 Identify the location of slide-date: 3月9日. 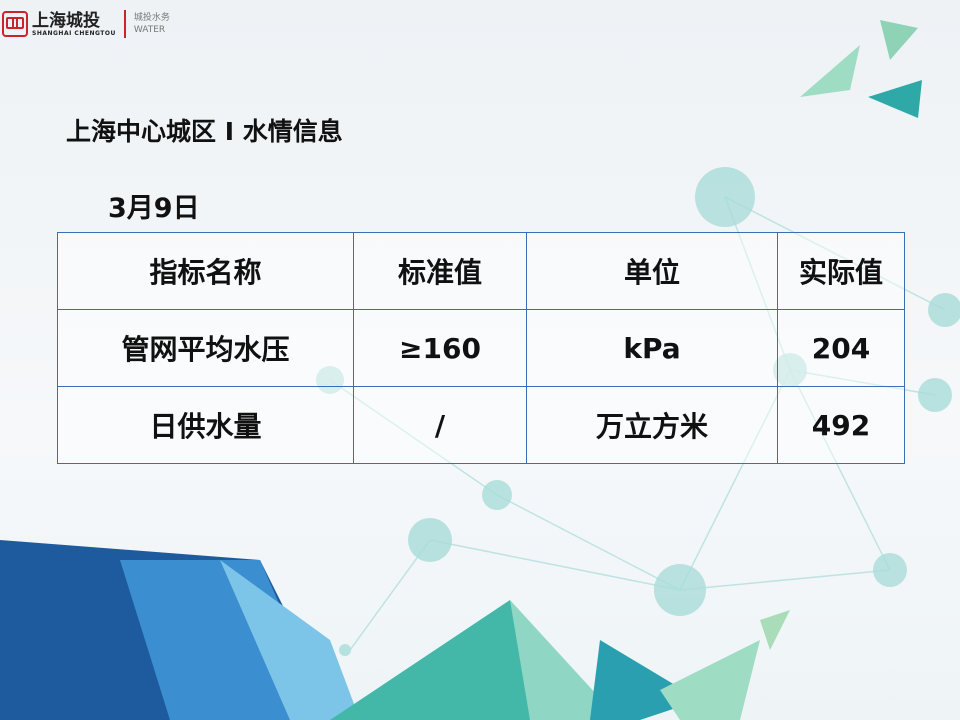
(154, 208).